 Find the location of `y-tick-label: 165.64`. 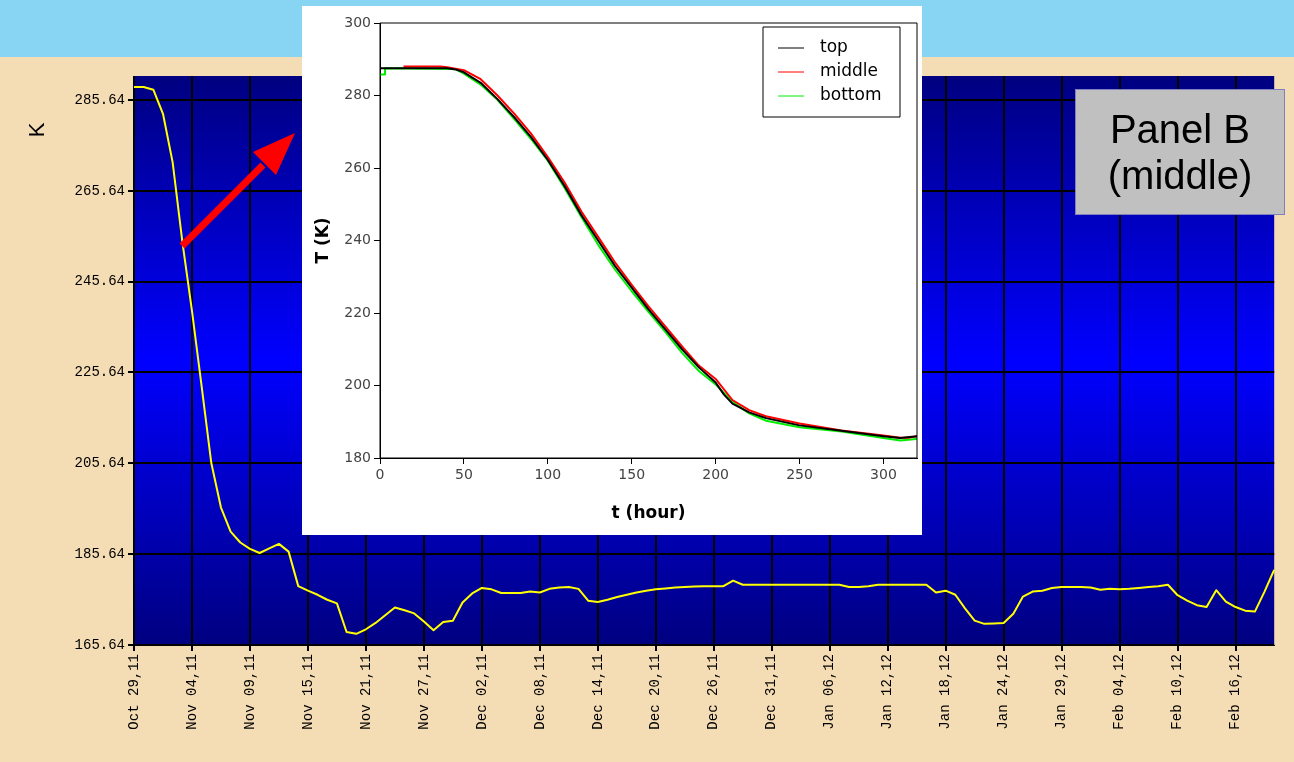

y-tick-label: 165.64 is located at coordinates (99, 644).